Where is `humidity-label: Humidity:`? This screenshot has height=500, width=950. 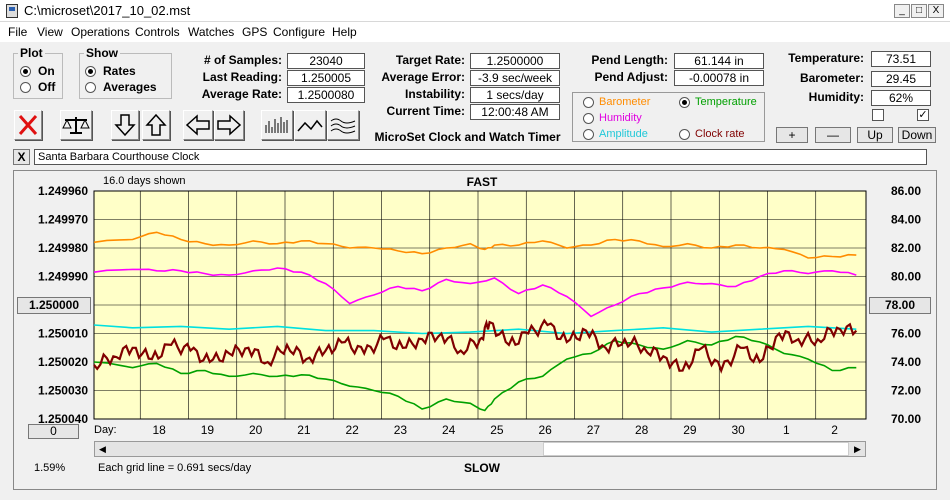
humidity-label: Humidity: is located at coordinates (836, 97).